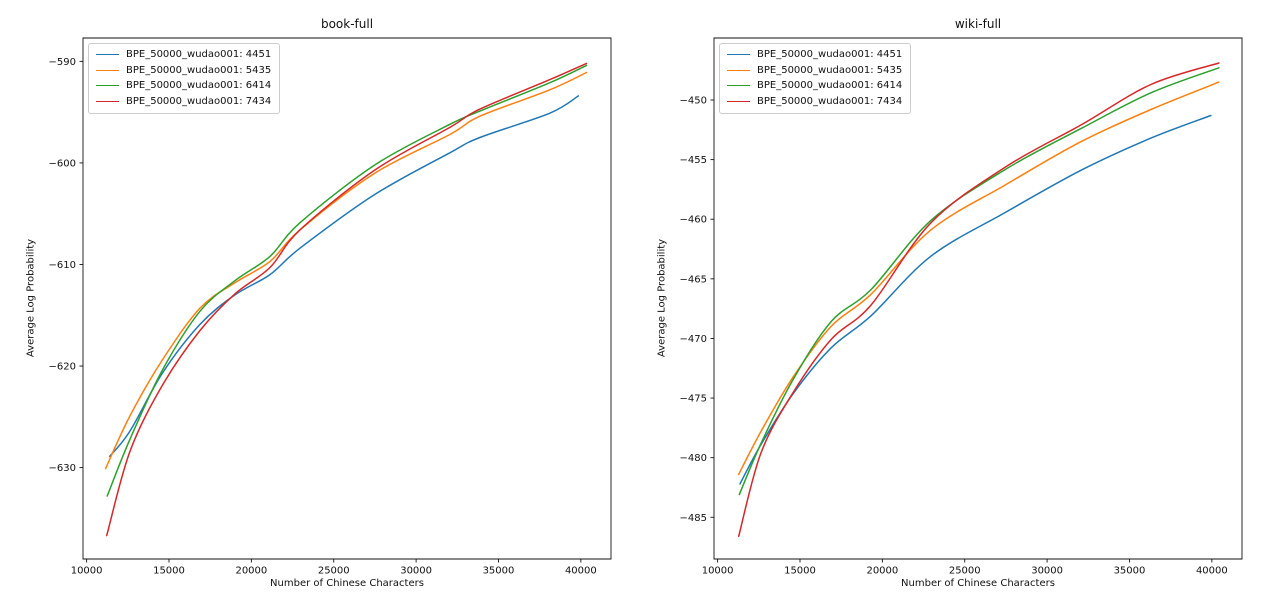 This screenshot has width=1280, height=603. Describe the element at coordinates (62, 367) in the screenshot. I see `y-tick-label: −620` at that location.